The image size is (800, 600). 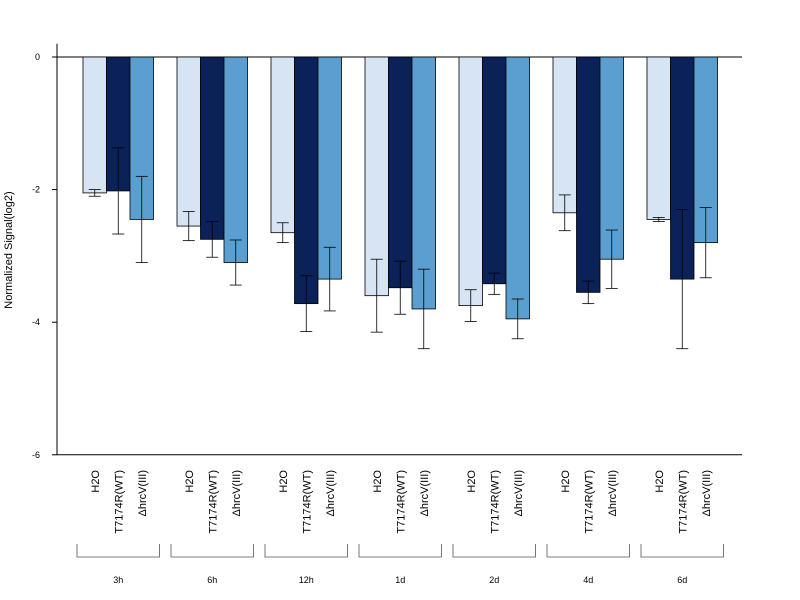 I want to click on group-label: 2d, so click(x=494, y=580).